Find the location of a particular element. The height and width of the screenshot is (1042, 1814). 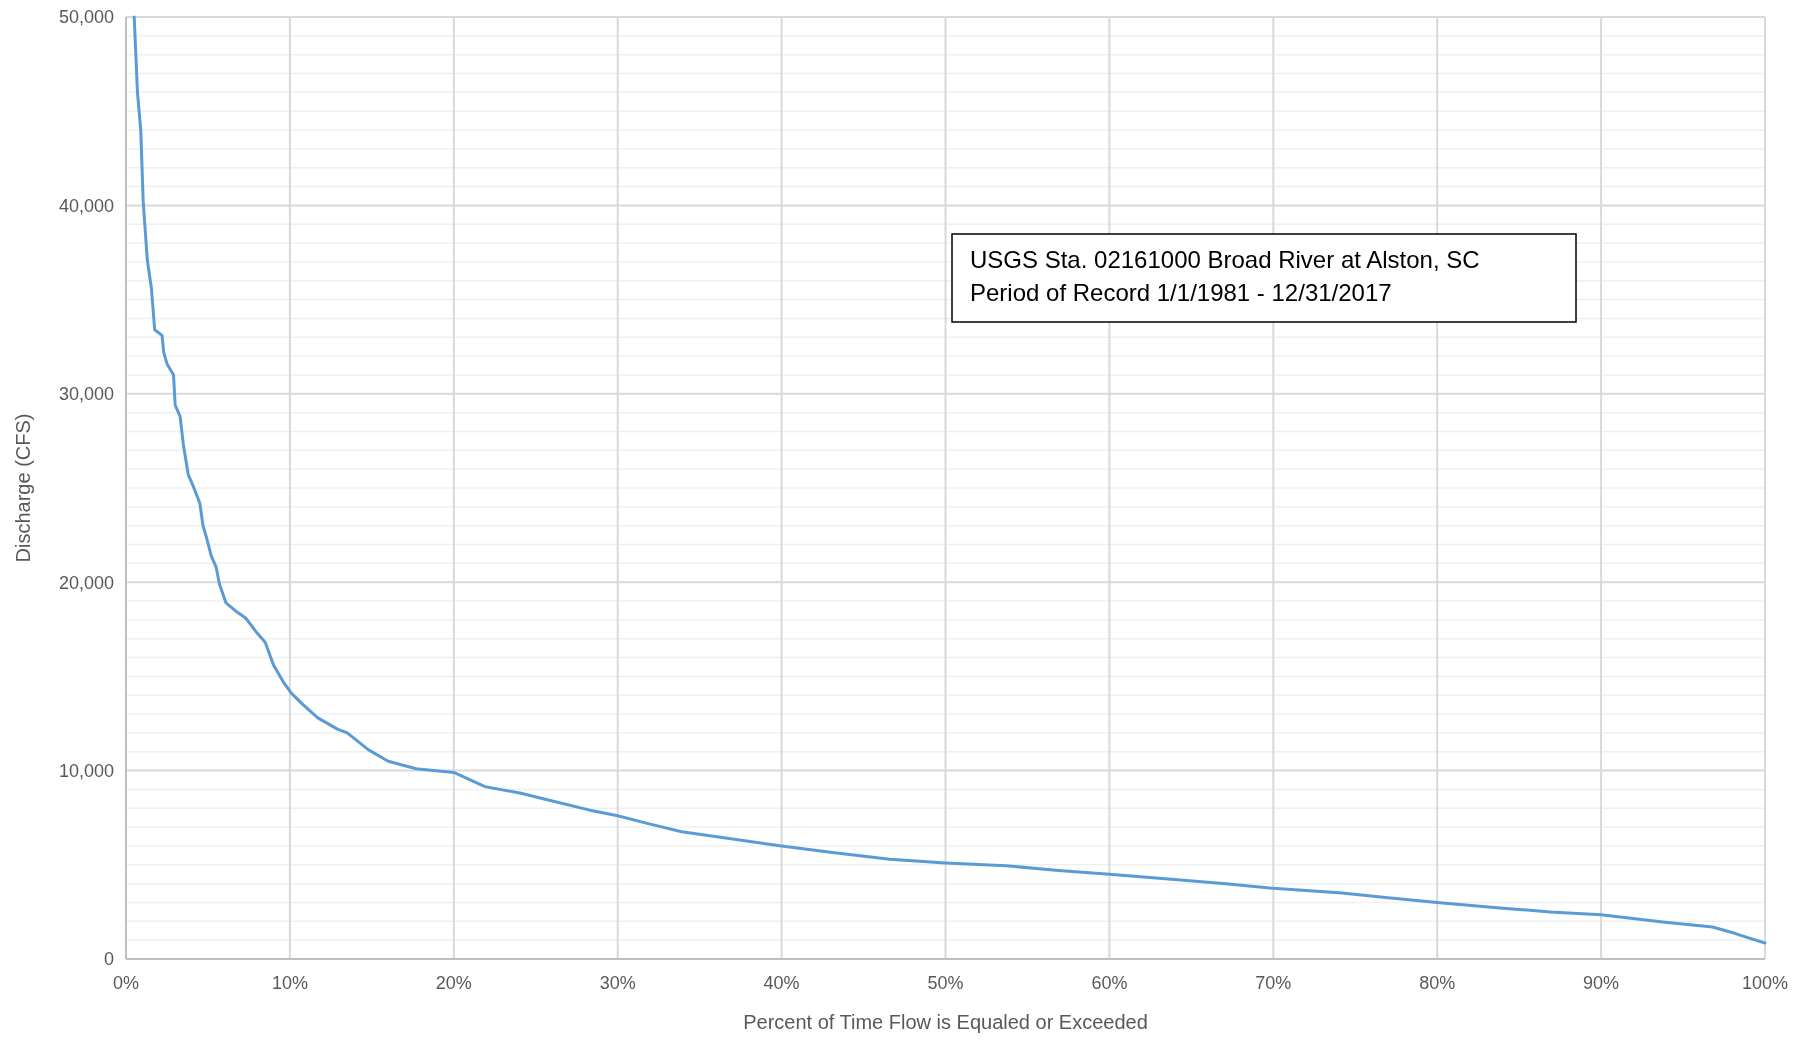

x-axis-title: Percent of Time Flow is Equaled or Exceeded is located at coordinates (945, 1022).